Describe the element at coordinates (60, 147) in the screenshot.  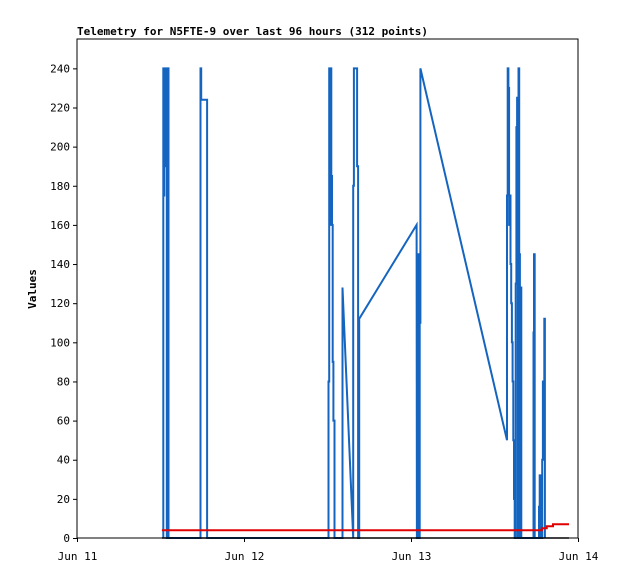
I see `y-tick-label: 200` at that location.